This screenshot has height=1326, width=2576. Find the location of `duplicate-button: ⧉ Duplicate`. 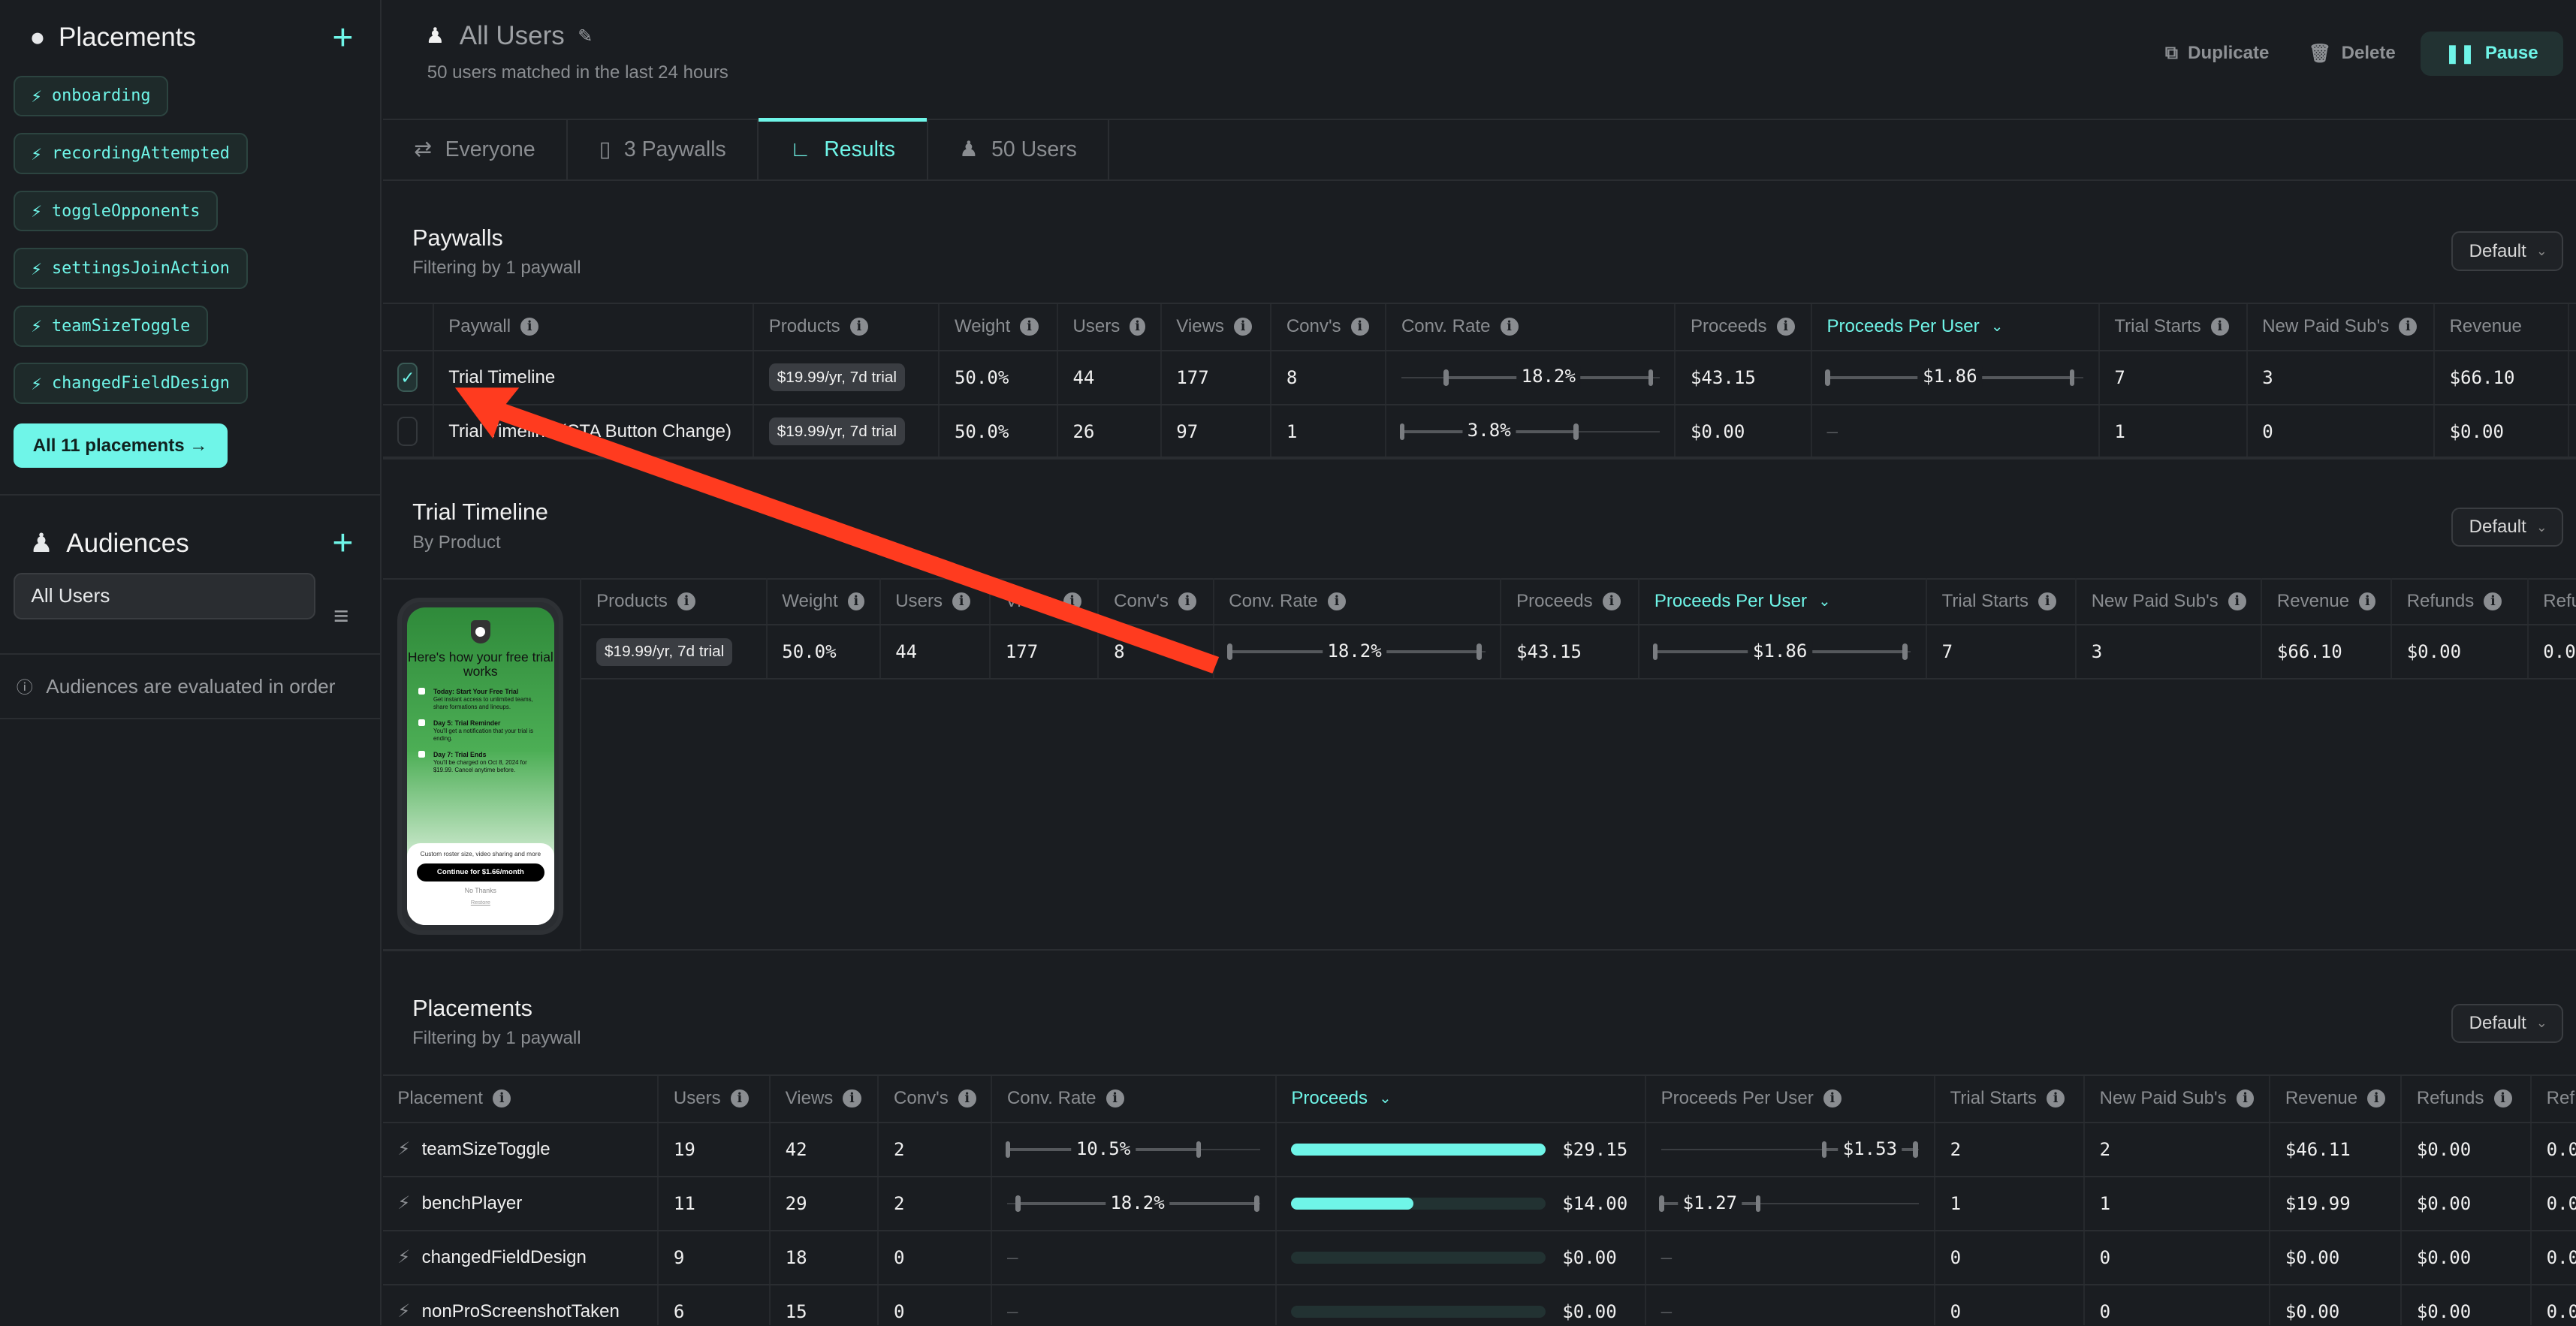

duplicate-button: ⧉ Duplicate is located at coordinates (2217, 54).